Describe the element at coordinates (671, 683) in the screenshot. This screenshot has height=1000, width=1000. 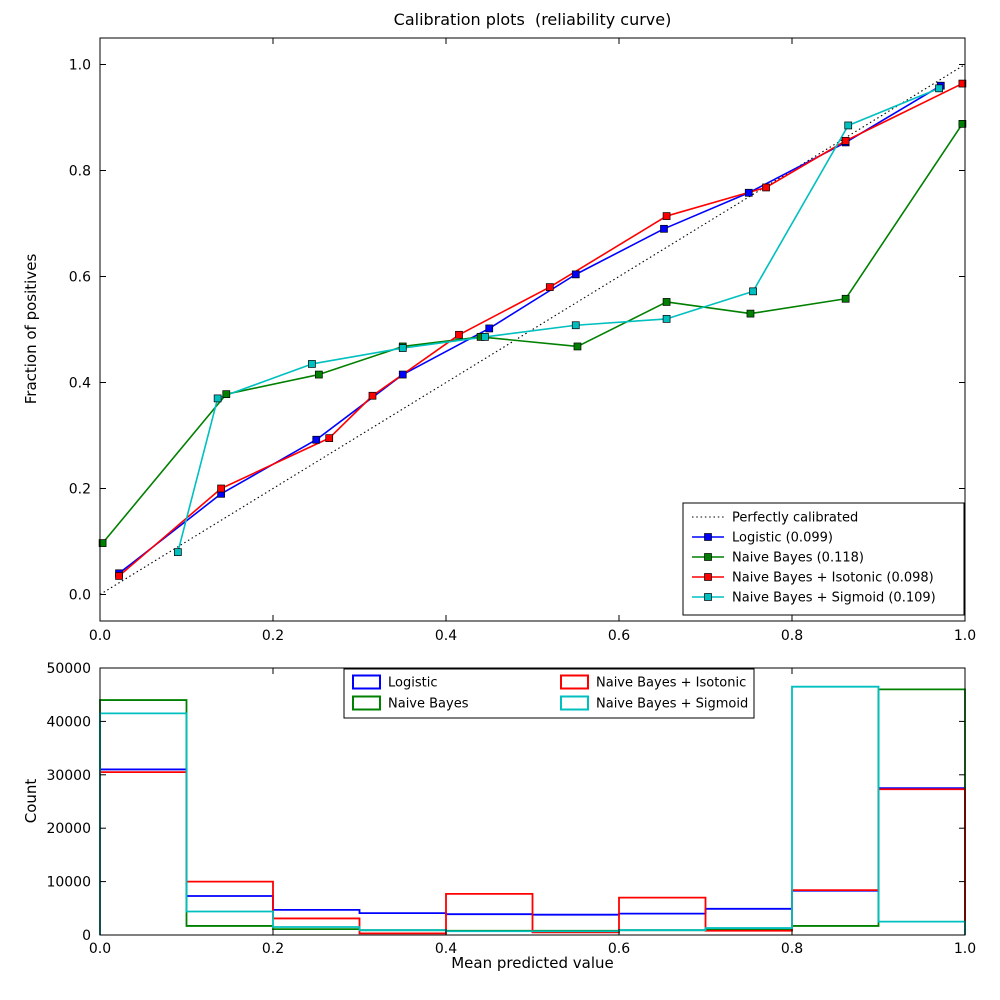
I see `svg-text: Naive Bayes + Isotonic` at that location.